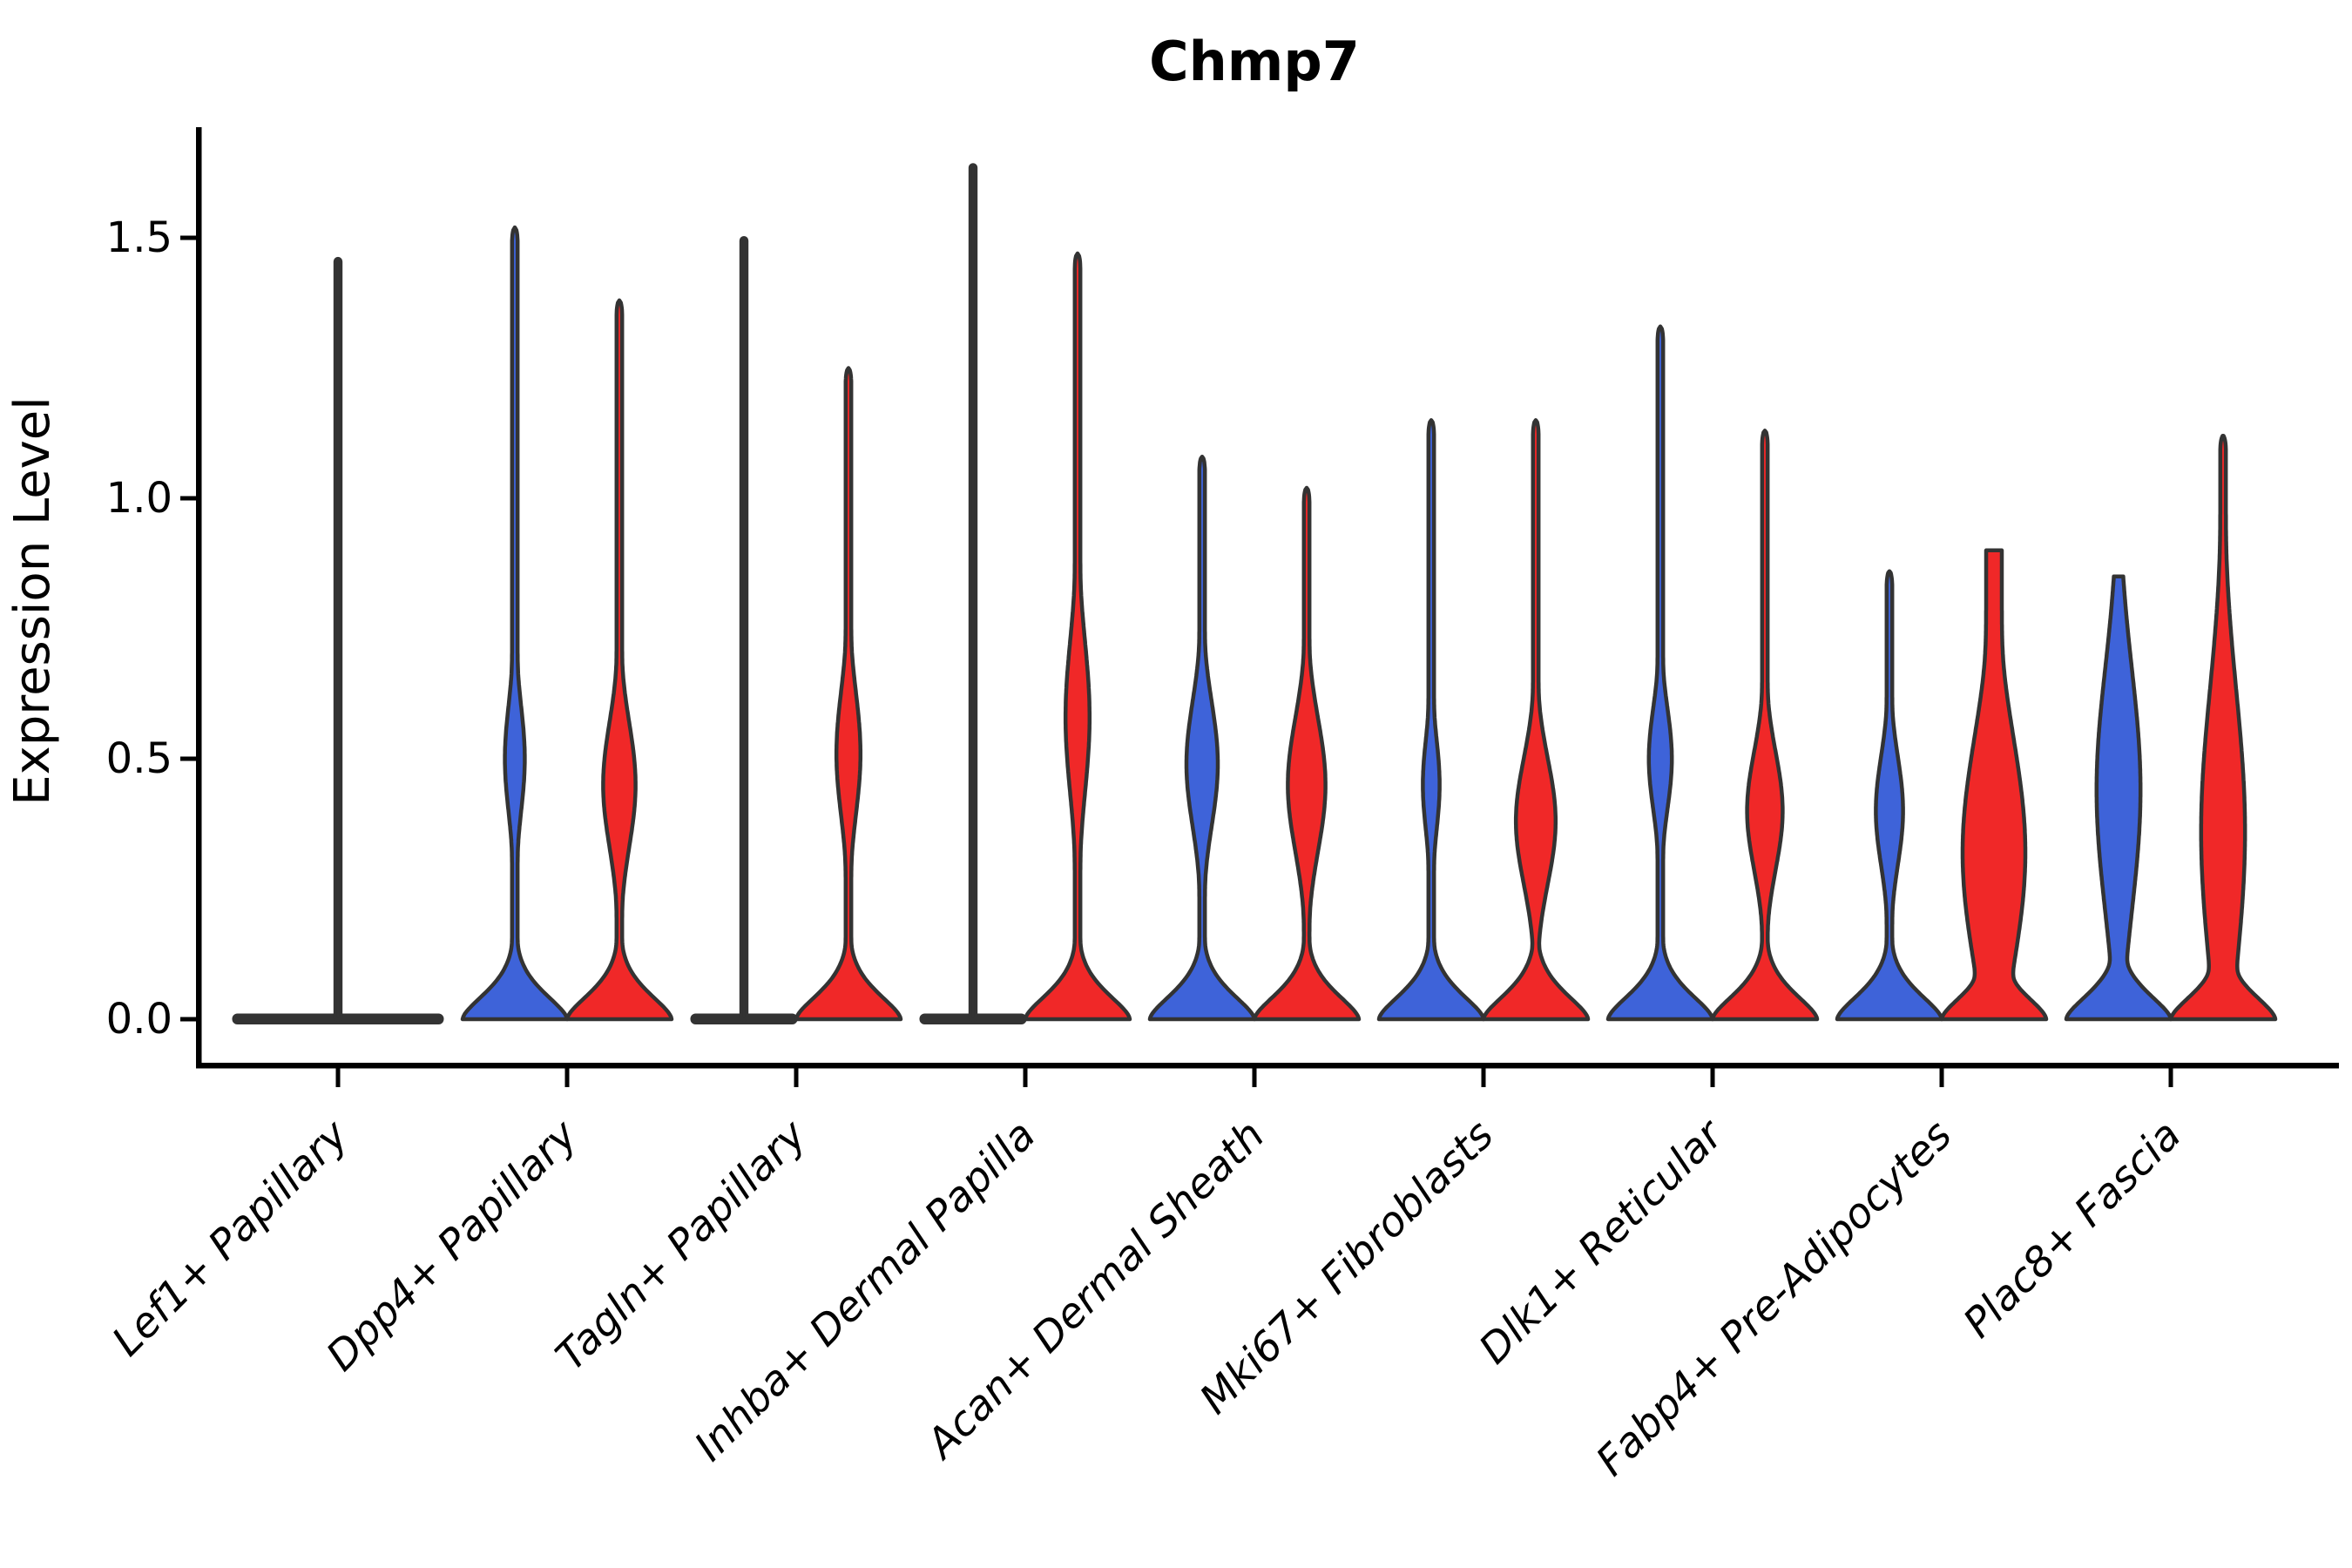 This screenshot has width=2352, height=1568. I want to click on violin-lef1-papillary-both, so click(338, 640).